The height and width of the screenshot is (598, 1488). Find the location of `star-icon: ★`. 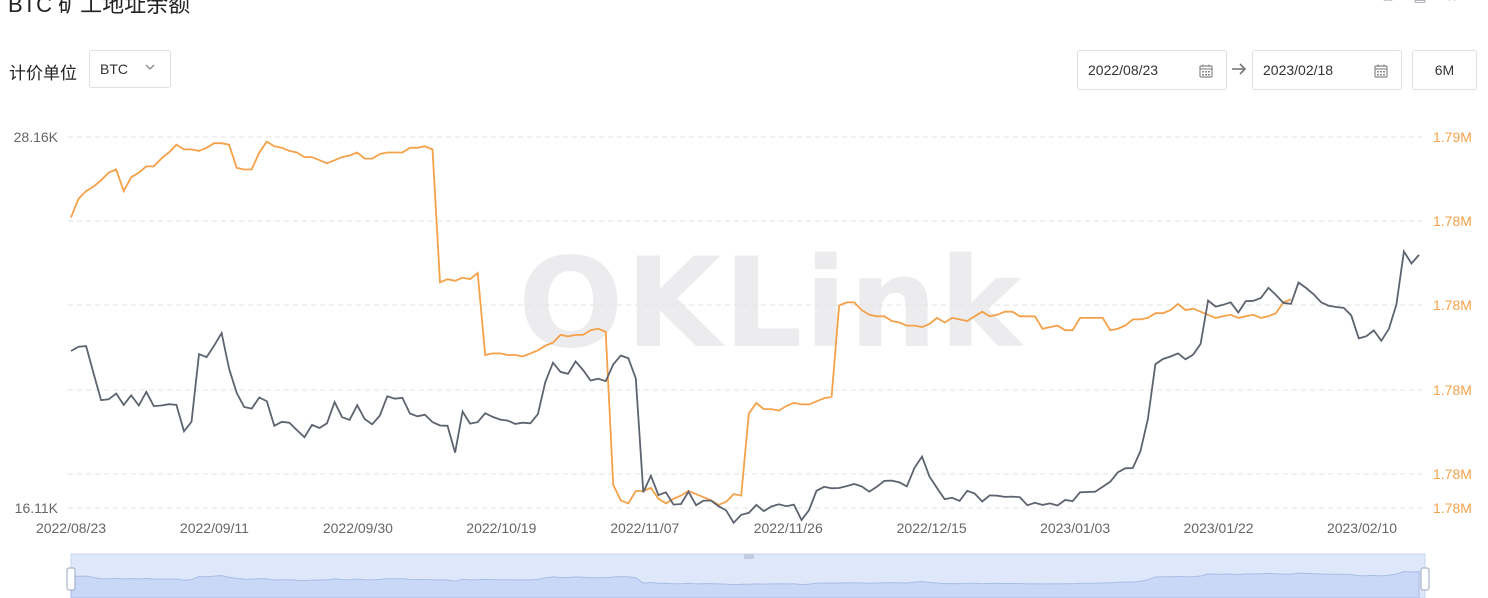

star-icon: ★ is located at coordinates (1452, 2).